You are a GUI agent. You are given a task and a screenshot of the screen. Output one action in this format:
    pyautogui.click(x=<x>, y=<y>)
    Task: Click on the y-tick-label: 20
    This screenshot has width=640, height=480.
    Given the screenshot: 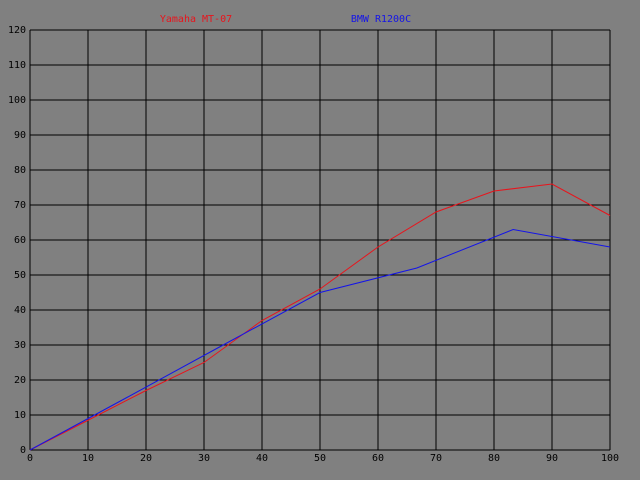 What is the action you would take?
    pyautogui.click(x=20, y=380)
    